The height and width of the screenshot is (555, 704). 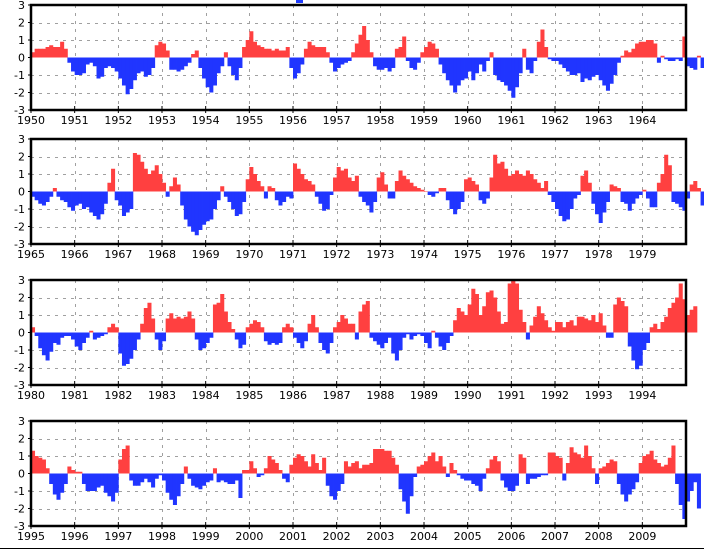 I want to click on x-tick-label: 1972, so click(x=337, y=254).